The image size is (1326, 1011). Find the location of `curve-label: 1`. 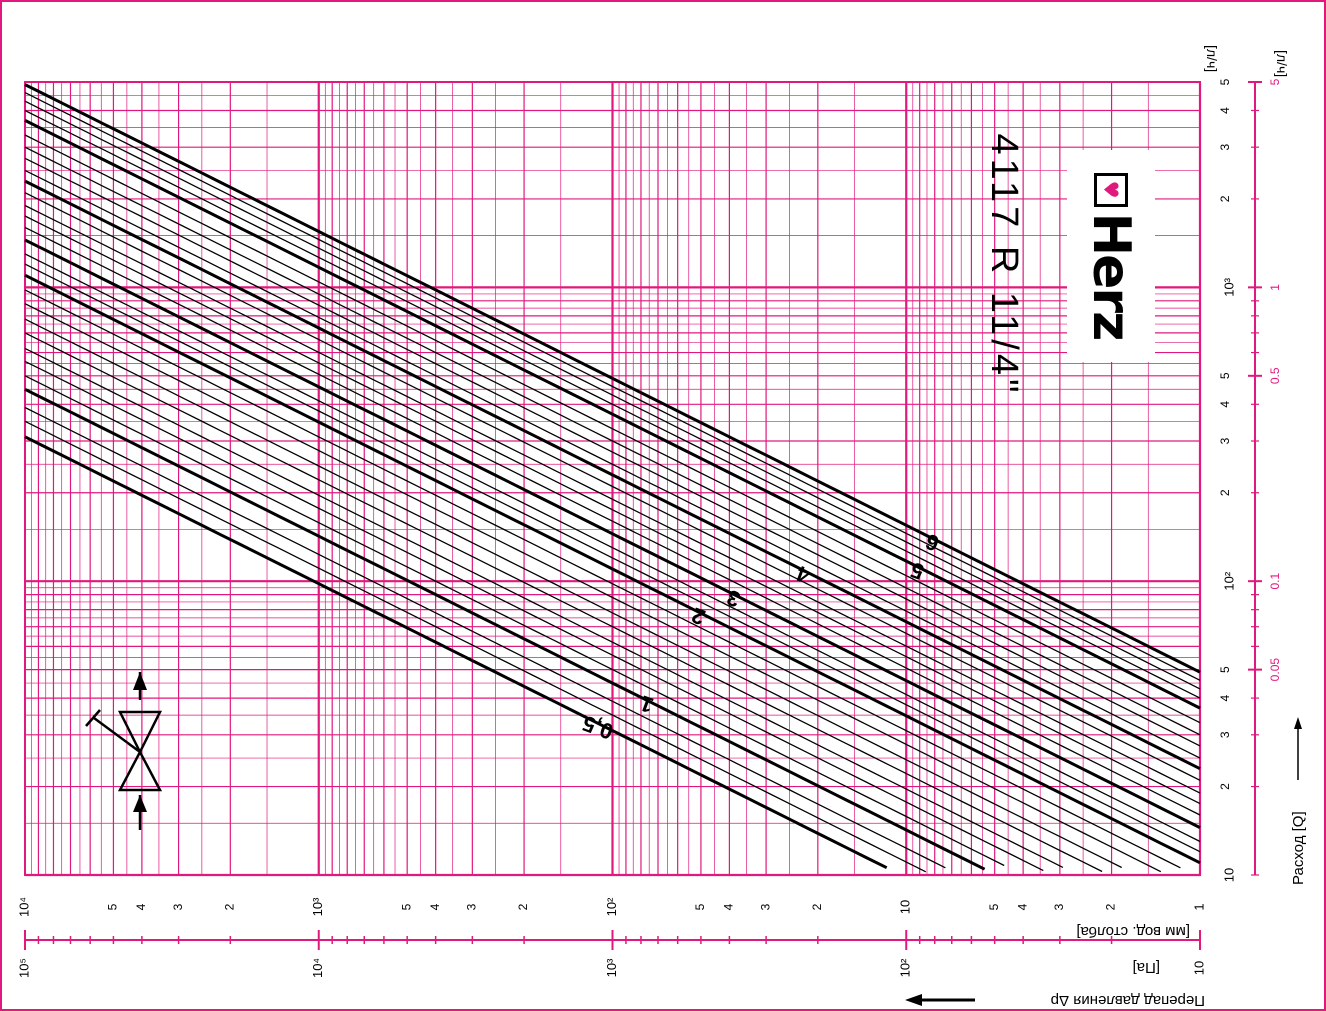

curve-label: 1 is located at coordinates (647, 705).